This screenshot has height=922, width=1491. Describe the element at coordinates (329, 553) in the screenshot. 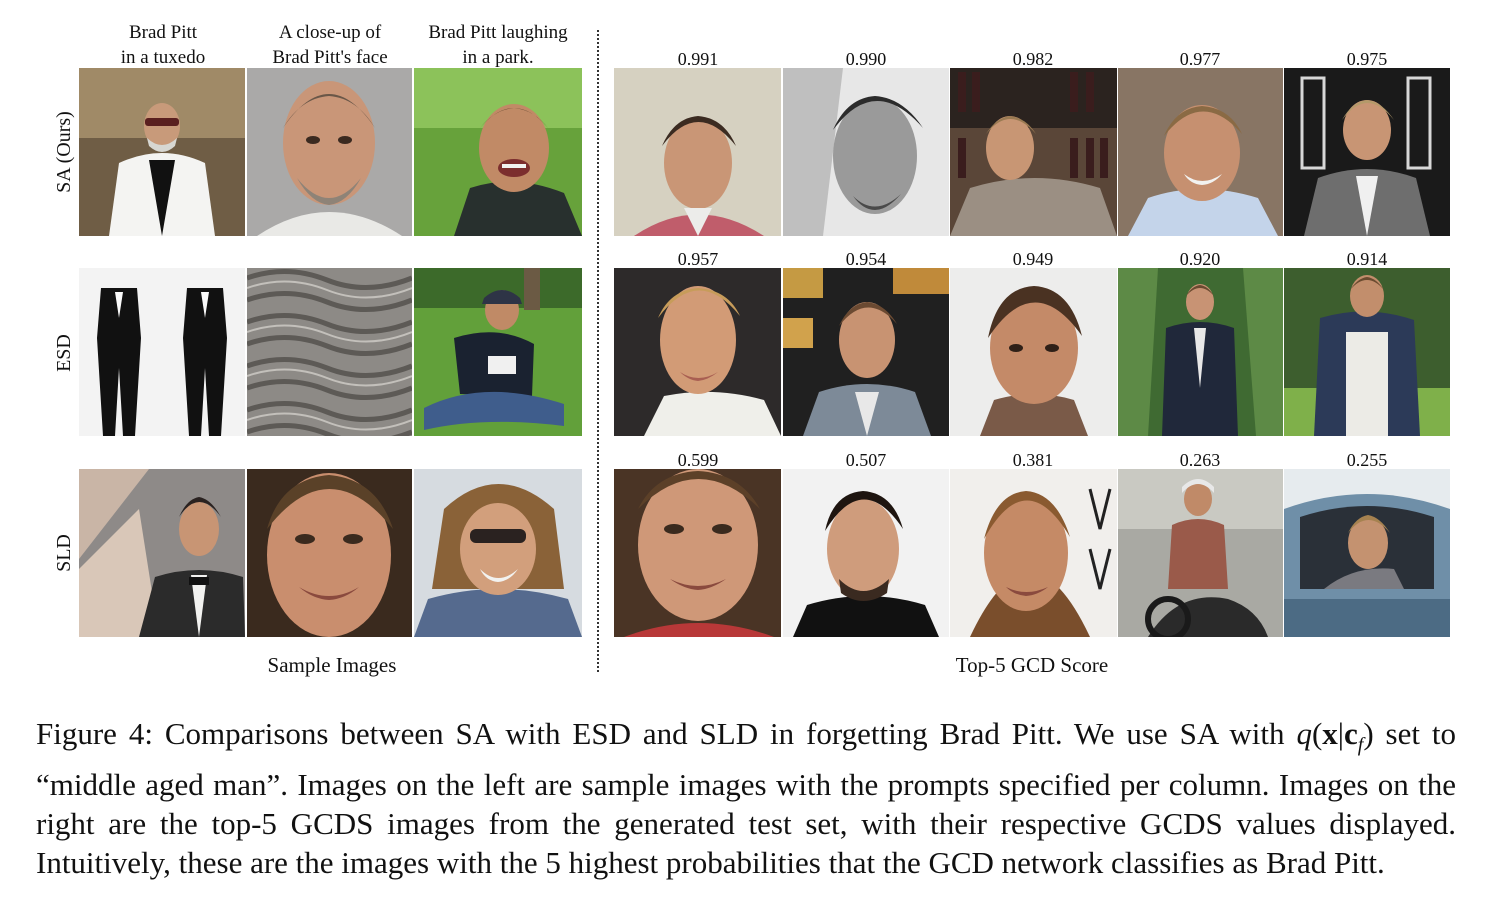

I see `sample-sld-closeup-image` at that location.